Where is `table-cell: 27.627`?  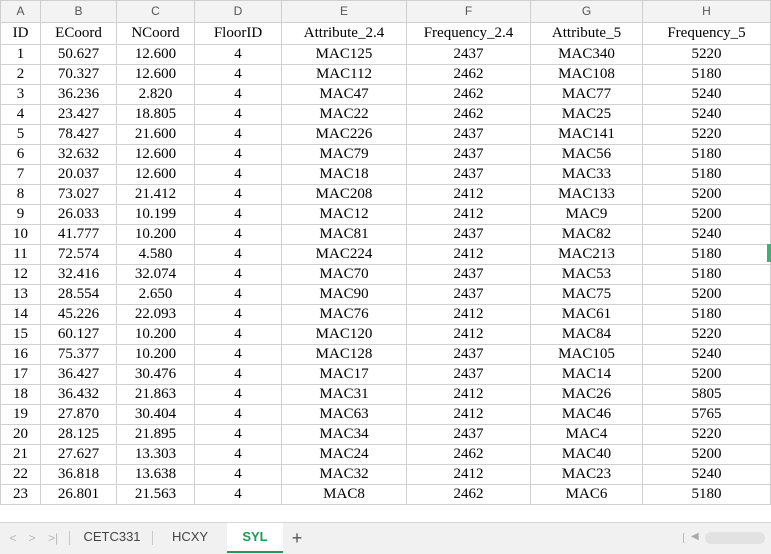 table-cell: 27.627 is located at coordinates (78, 454).